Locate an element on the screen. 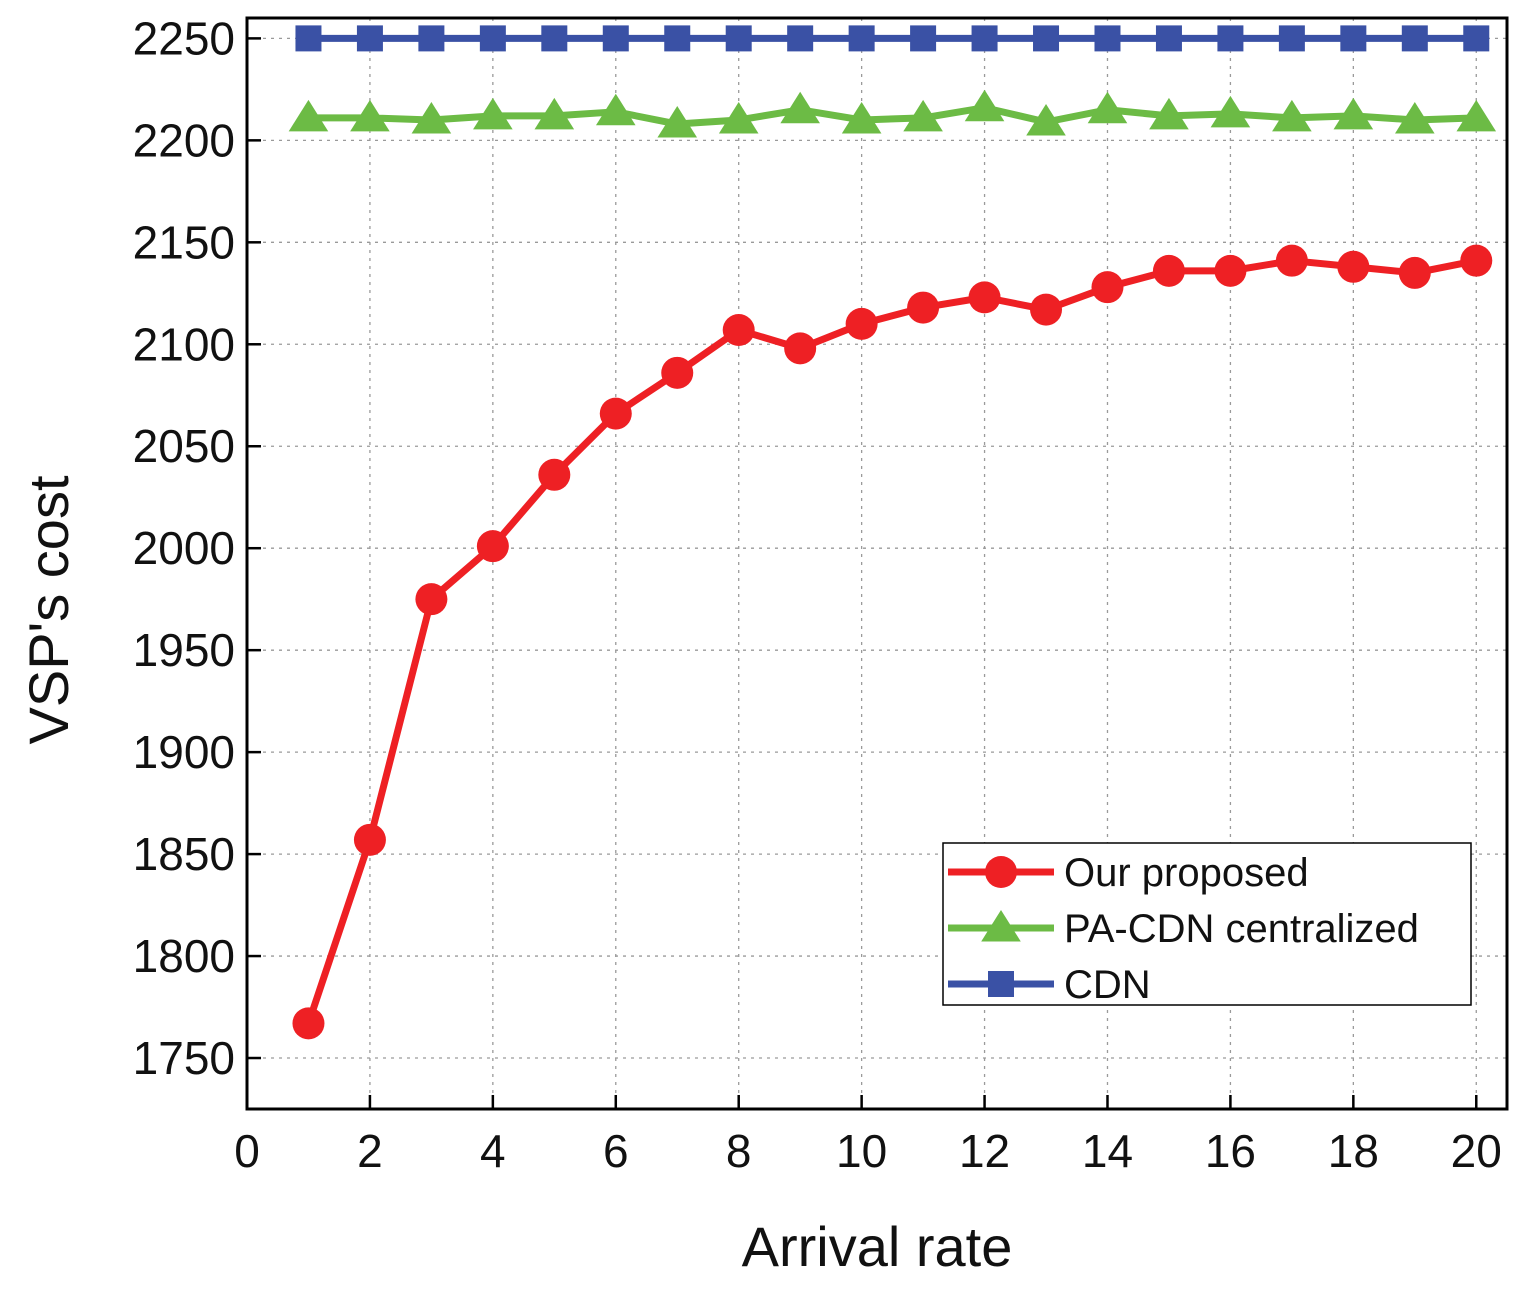  legend-item: PA-CDN centralized is located at coordinates (1183, 929).